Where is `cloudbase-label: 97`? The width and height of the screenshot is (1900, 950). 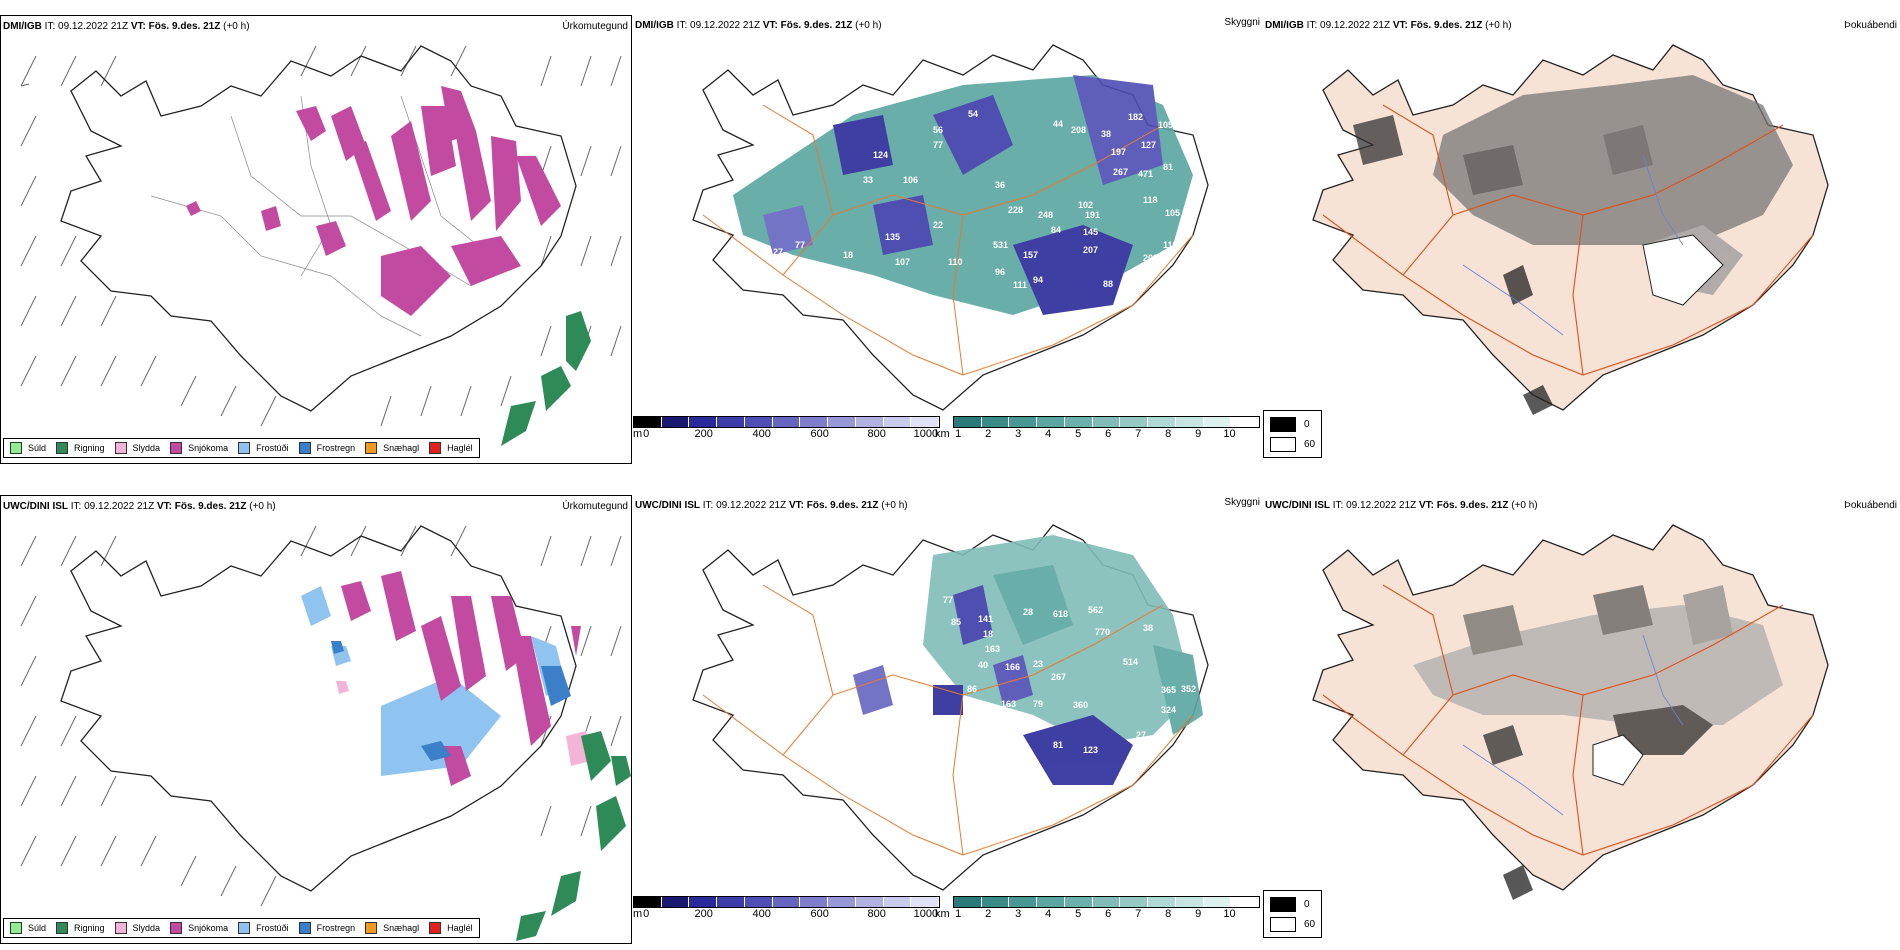
cloudbase-label: 97 is located at coordinates (1023, 750).